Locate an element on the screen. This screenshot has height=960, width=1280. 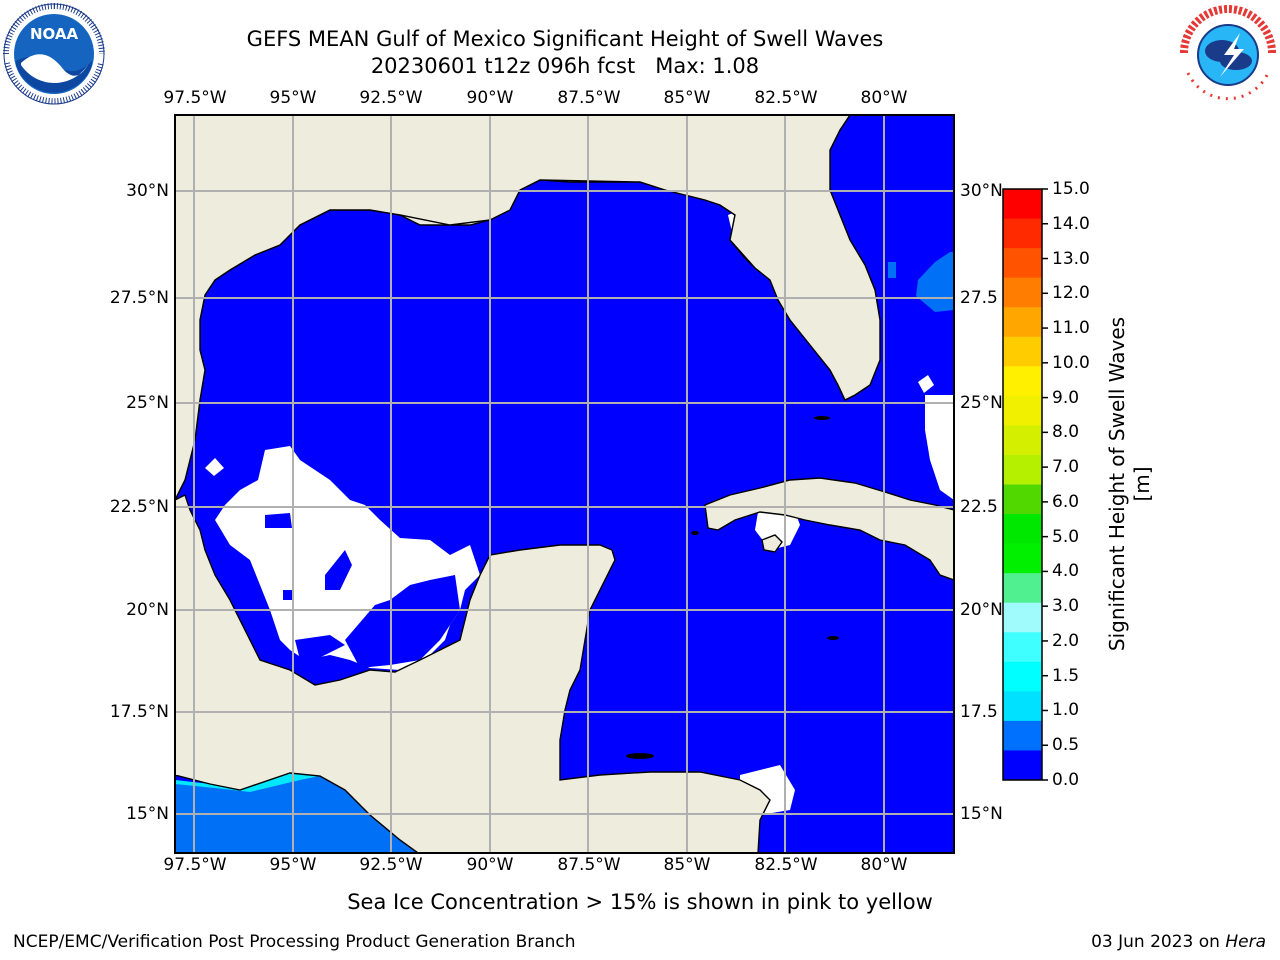
colorbar-tick-label: 12.0 is located at coordinates (1071, 293).